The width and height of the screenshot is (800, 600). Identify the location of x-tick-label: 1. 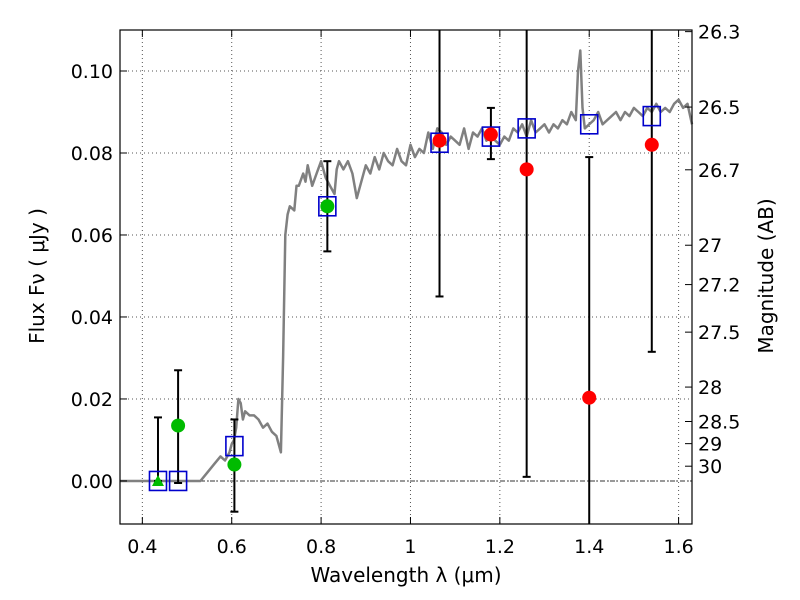
(410, 547).